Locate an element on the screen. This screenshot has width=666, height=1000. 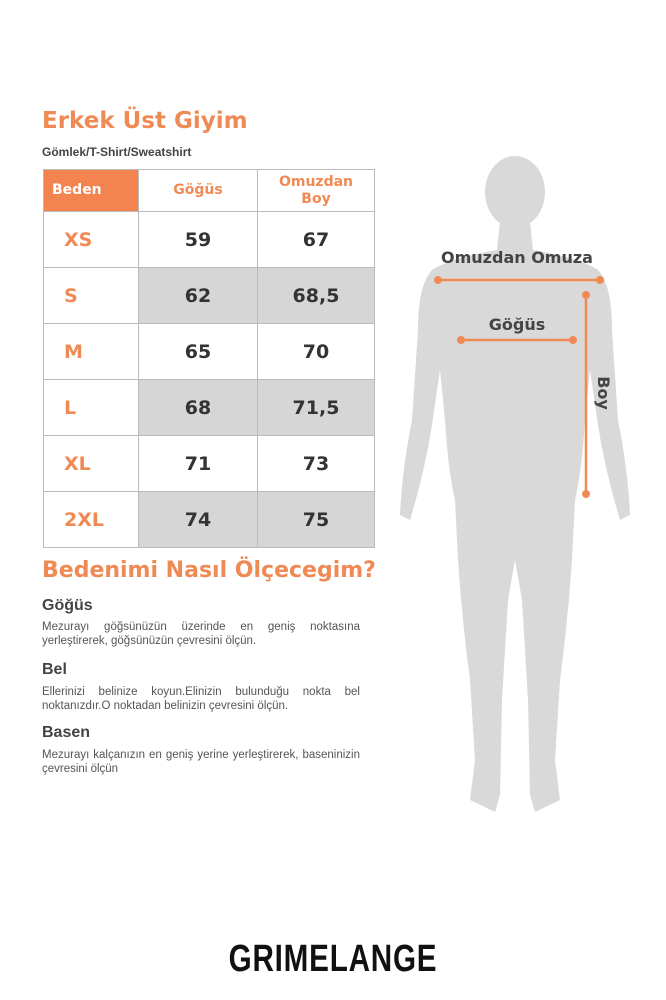
section-heading: Bel is located at coordinates (54, 669).